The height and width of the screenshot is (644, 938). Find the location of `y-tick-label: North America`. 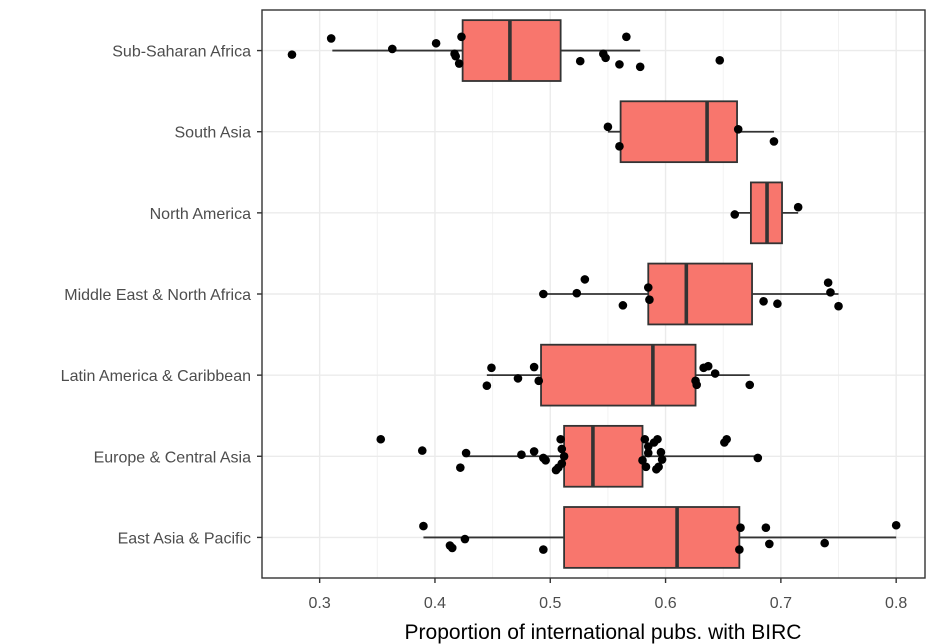

y-tick-label: North America is located at coordinates (200, 214).